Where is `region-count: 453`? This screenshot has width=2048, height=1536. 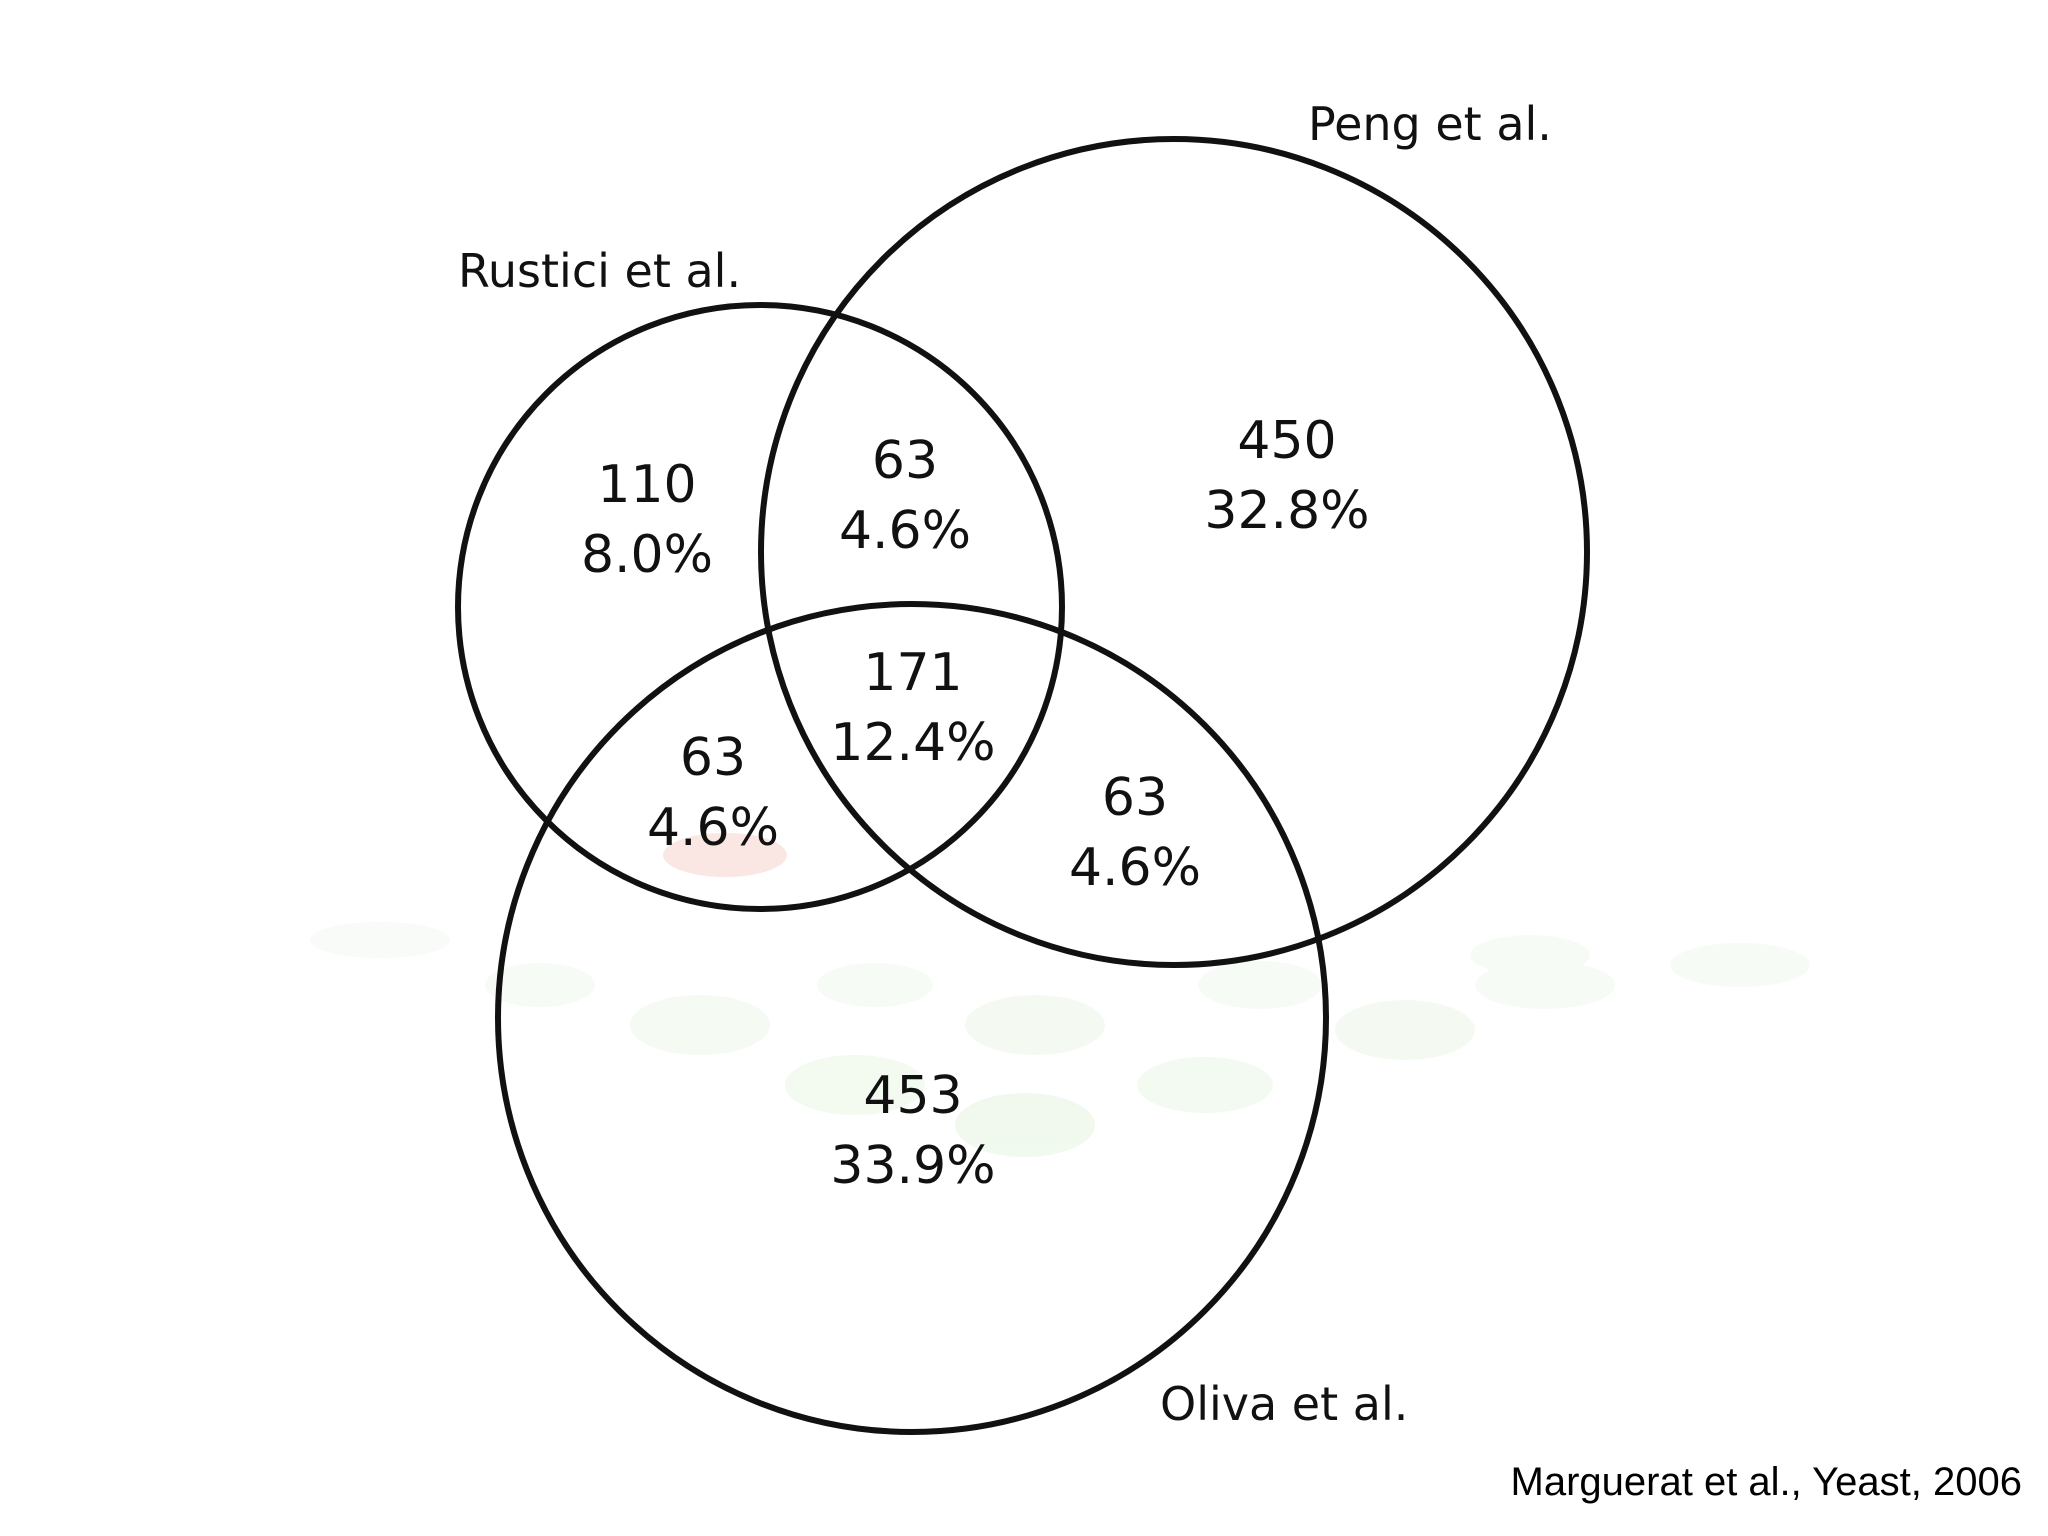
region-count: 453 is located at coordinates (912, 1096).